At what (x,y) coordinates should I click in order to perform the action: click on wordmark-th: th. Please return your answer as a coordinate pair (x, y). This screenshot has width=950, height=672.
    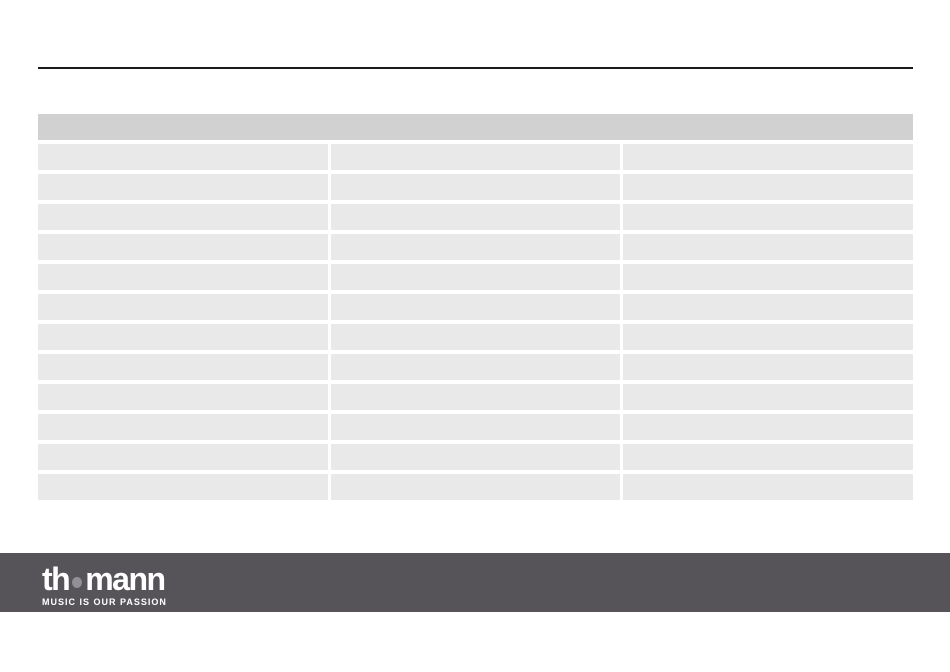
    Looking at the image, I should click on (56, 579).